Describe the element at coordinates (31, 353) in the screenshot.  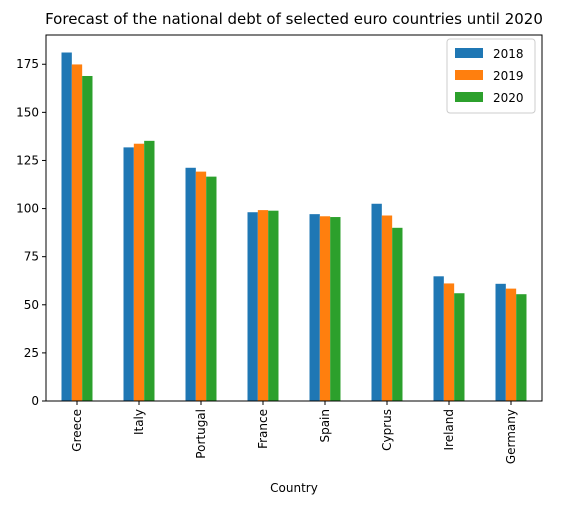
I see `y-tick-label: 25` at that location.